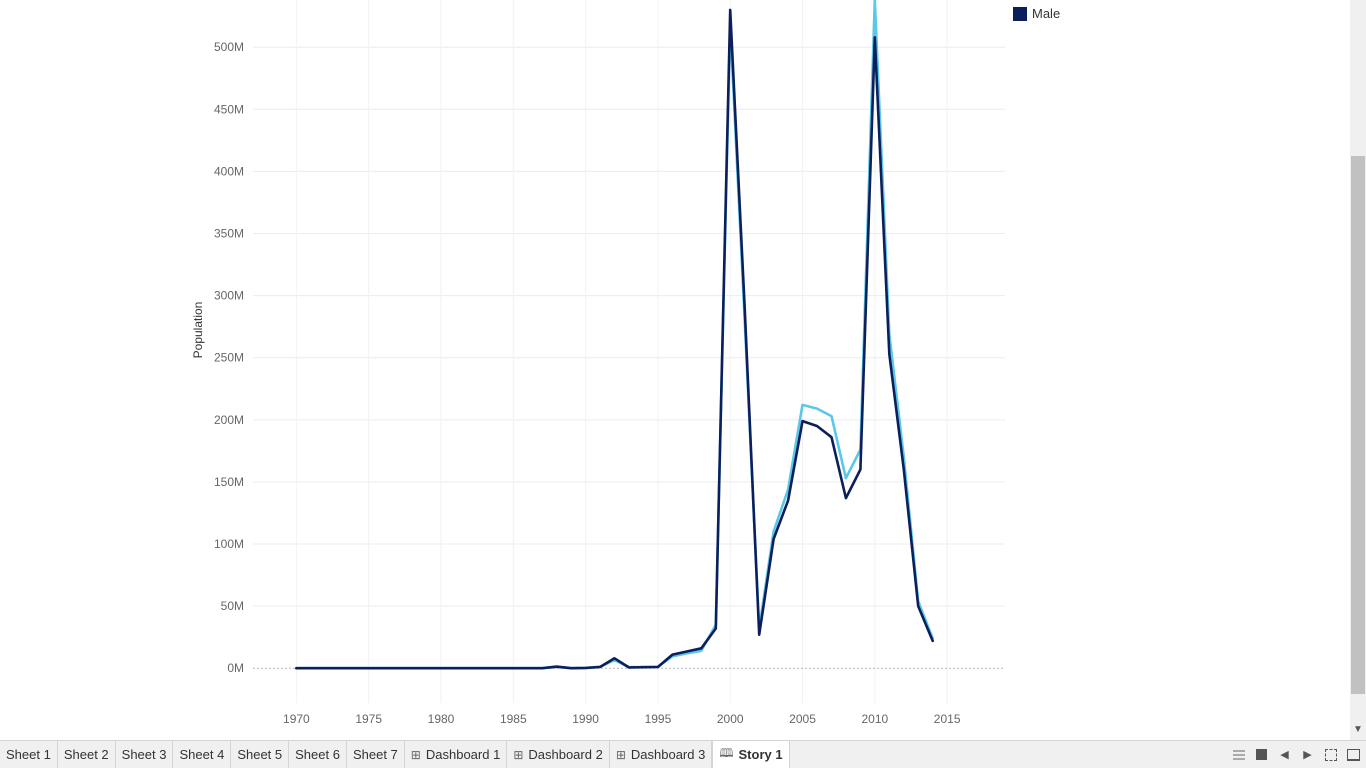 The image size is (1366, 769). I want to click on x-tick-label: 1975, so click(368, 719).